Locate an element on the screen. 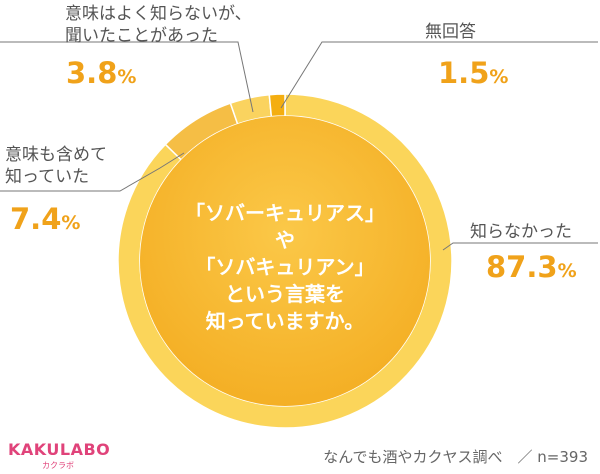 The image size is (600, 474). title-line-4: という言葉を is located at coordinates (285, 294).